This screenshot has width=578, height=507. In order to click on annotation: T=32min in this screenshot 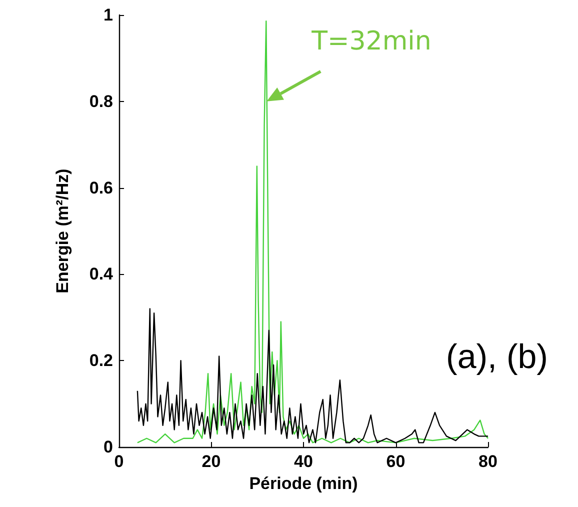, I will do `click(371, 41)`.